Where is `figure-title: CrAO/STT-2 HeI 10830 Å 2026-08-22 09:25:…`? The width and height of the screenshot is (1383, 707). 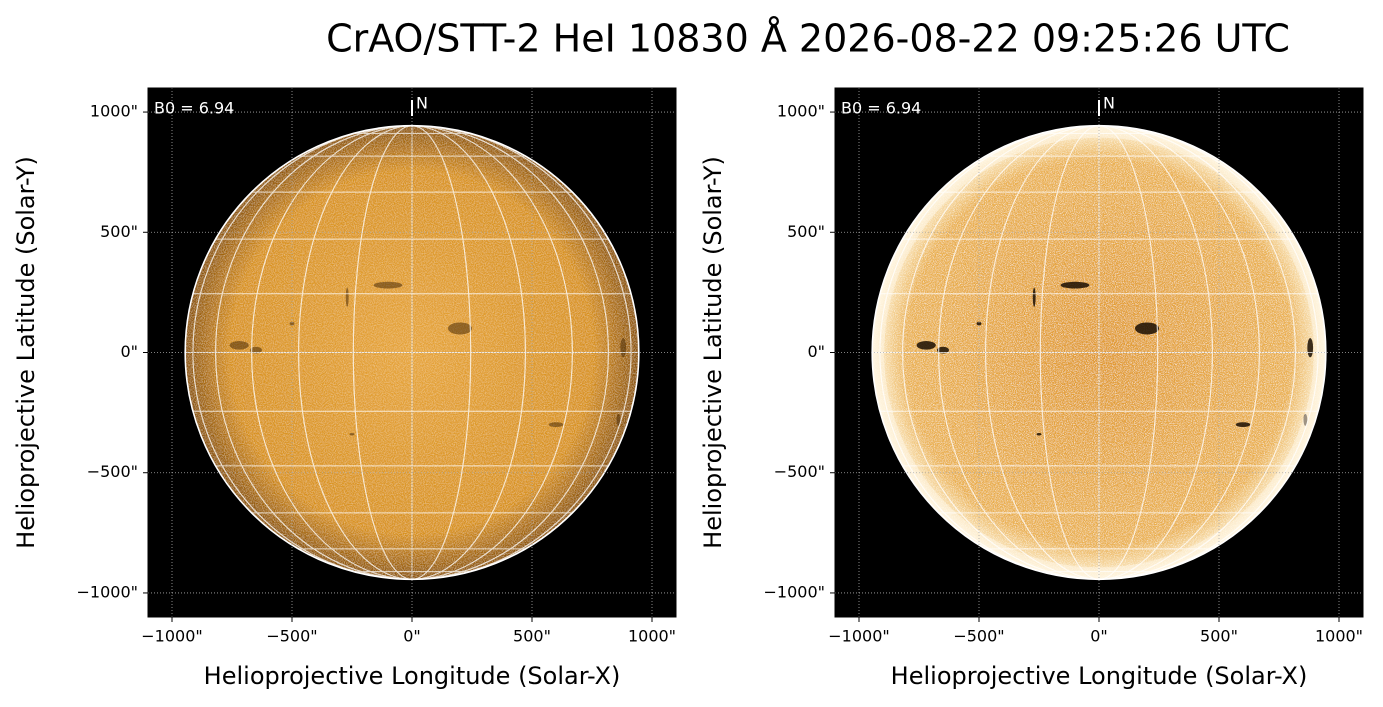
figure-title: CrAO/STT-2 HeI 10830 Å 2026-08-22 09:25:… is located at coordinates (808, 39).